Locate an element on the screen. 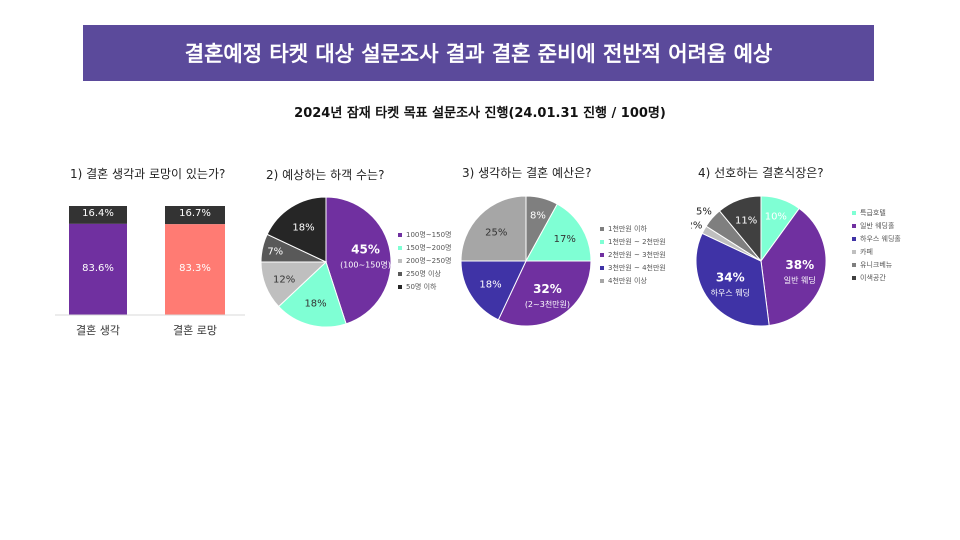 Image resolution: width=960 pixels, height=540 pixels. bar-segment-marriage-romance is located at coordinates (195, 269).